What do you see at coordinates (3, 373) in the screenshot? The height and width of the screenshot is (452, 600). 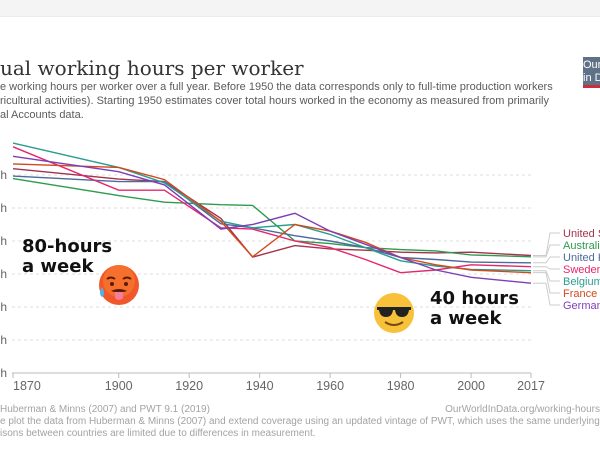 I see `y-tick-label: 0 h` at bounding box center [3, 373].